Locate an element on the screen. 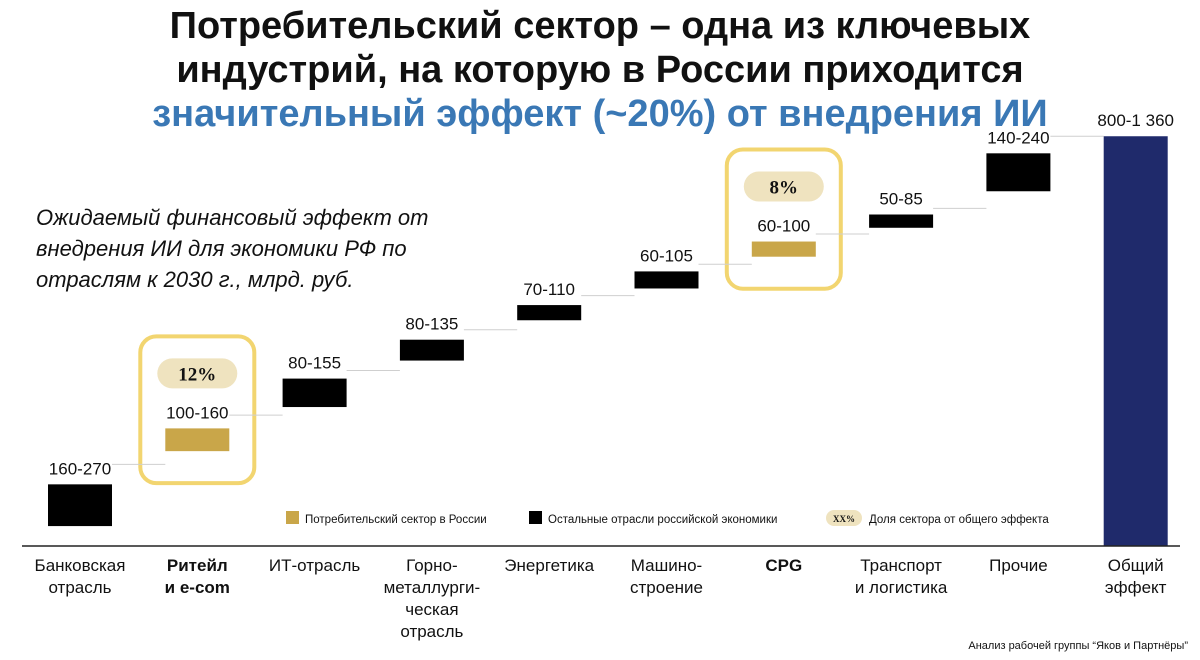 This screenshot has height=660, width=1200. category-label: Энергетика is located at coordinates (549, 565).